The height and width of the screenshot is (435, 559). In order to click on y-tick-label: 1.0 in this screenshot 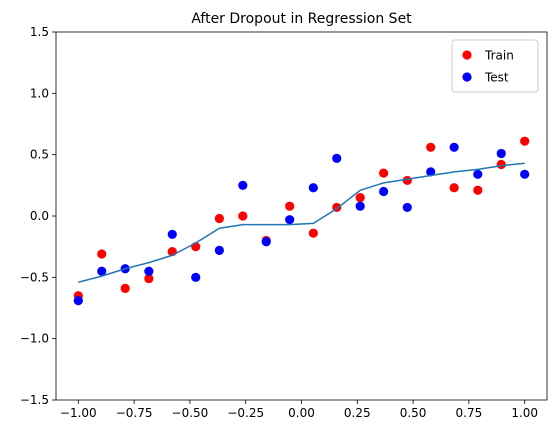, I will do `click(39, 93)`.